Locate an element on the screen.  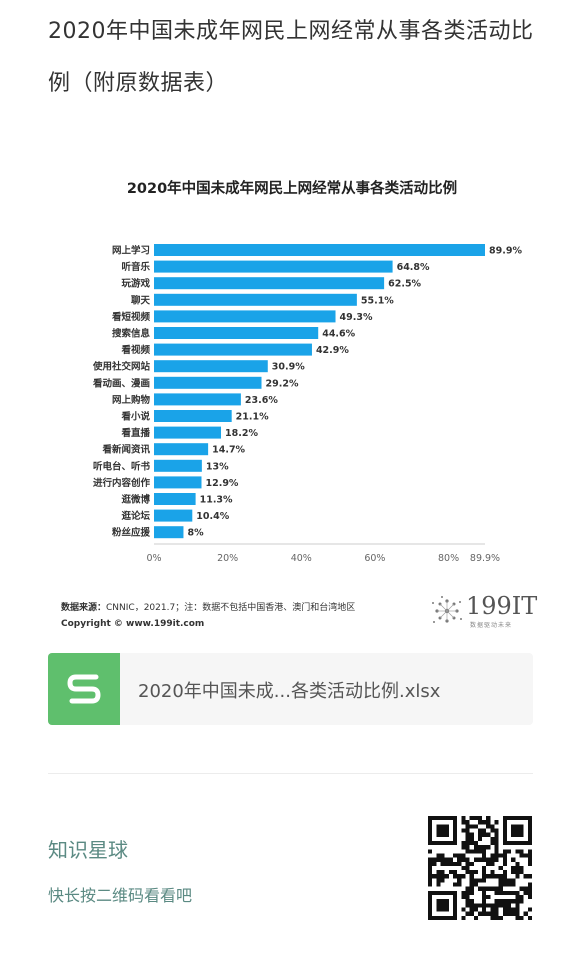
value-label: 8% is located at coordinates (195, 533).